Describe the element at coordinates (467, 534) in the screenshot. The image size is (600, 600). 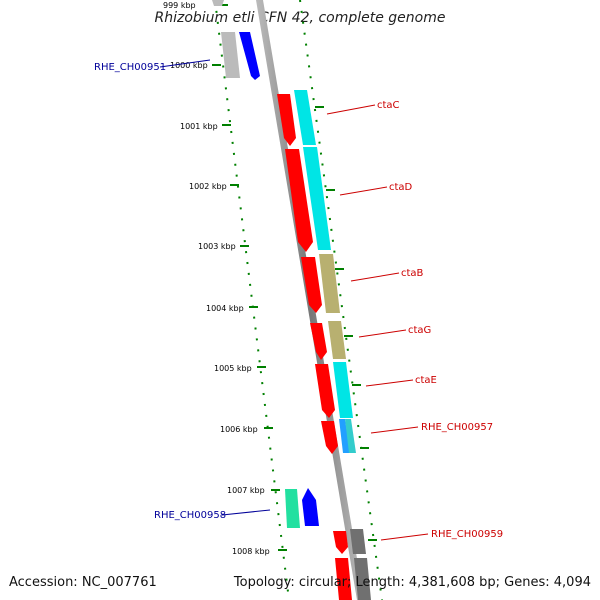
I see `gene-label: RHE_CH00959` at that location.